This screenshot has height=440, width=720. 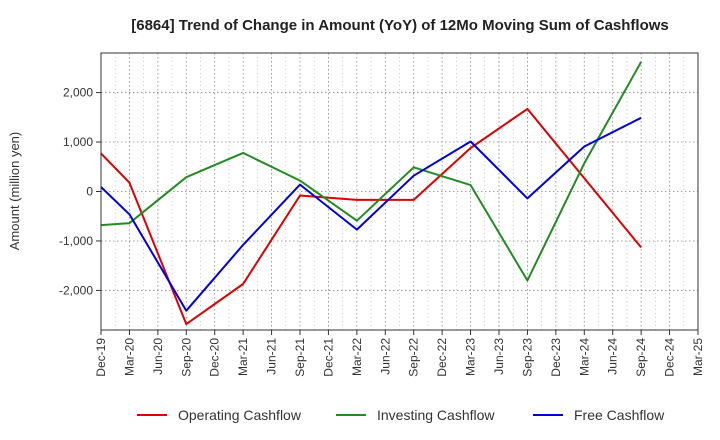 What do you see at coordinates (101, 357) in the screenshot?
I see `x-tick-label: Dec-19` at bounding box center [101, 357].